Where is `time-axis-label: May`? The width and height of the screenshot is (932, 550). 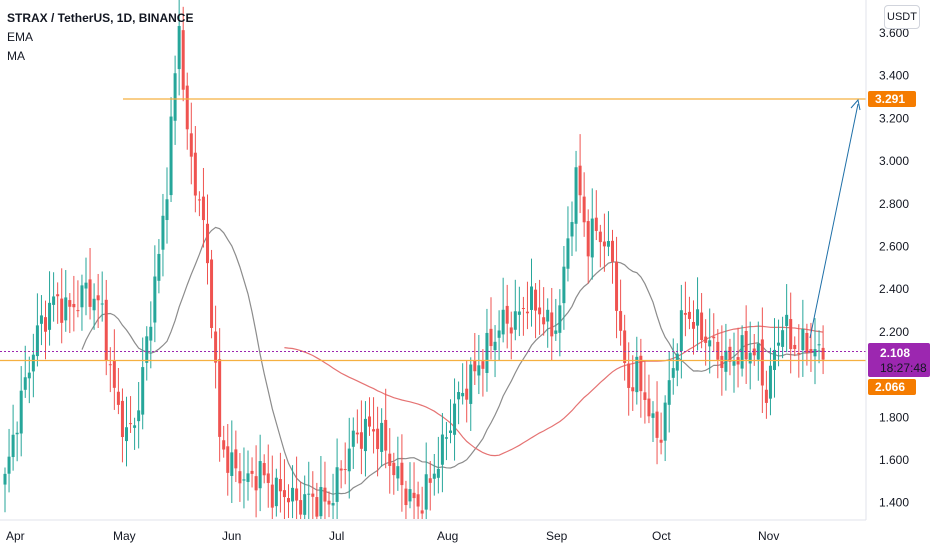 time-axis-label: May is located at coordinates (124, 536).